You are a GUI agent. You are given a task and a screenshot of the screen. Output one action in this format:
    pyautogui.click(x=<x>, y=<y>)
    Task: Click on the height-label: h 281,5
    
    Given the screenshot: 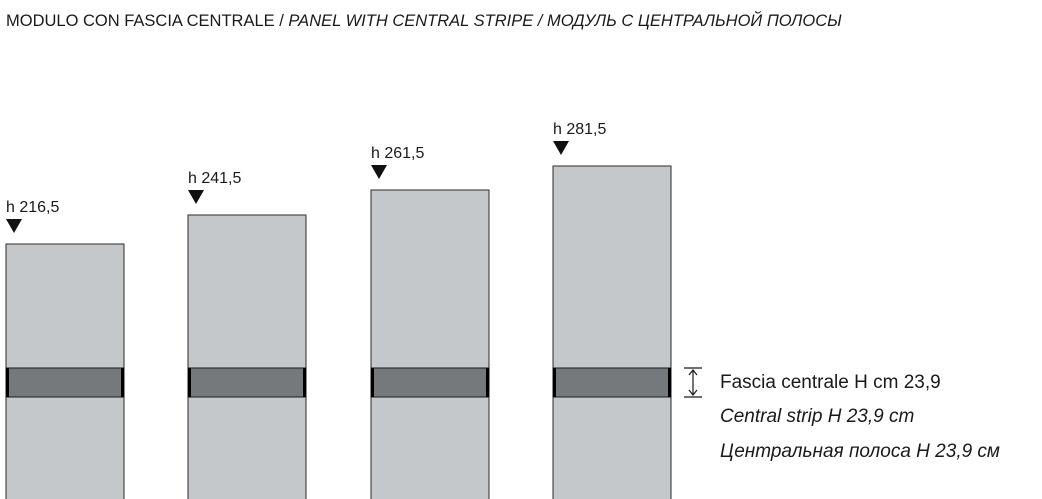 What is the action you would take?
    pyautogui.click(x=579, y=129)
    